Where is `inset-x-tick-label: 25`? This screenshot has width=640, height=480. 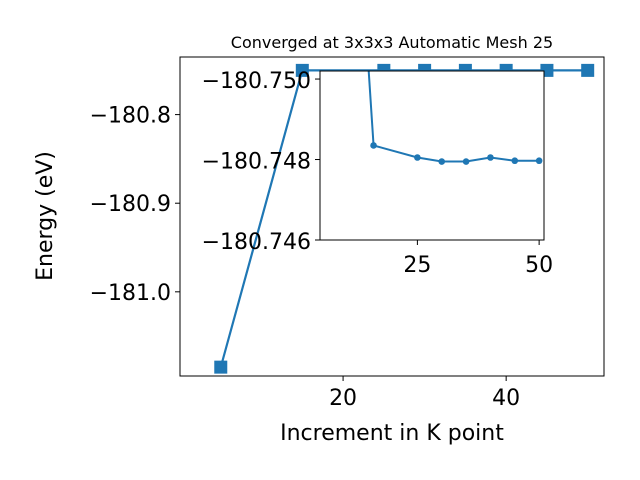 inset-x-tick-label: 25 is located at coordinates (417, 265).